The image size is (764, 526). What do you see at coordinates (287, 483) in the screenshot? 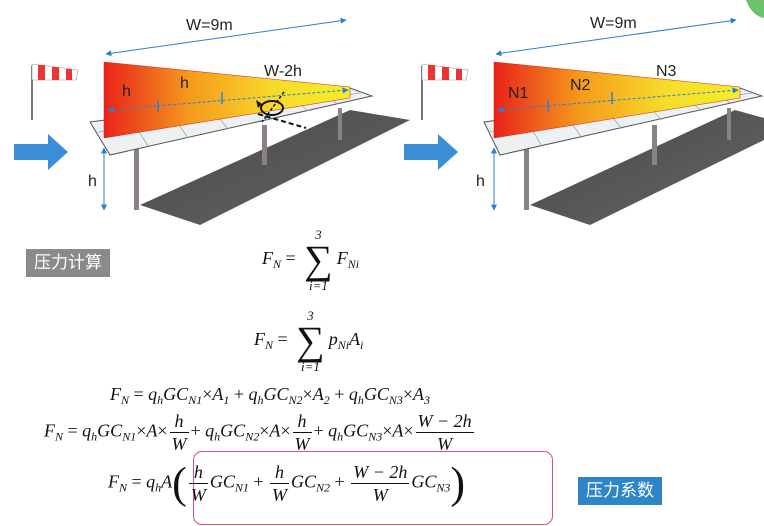
I see `equation-5: FN = qhA(h W GCN1 + h W GCN2 + W − 2h W GCN3)` at bounding box center [287, 483].